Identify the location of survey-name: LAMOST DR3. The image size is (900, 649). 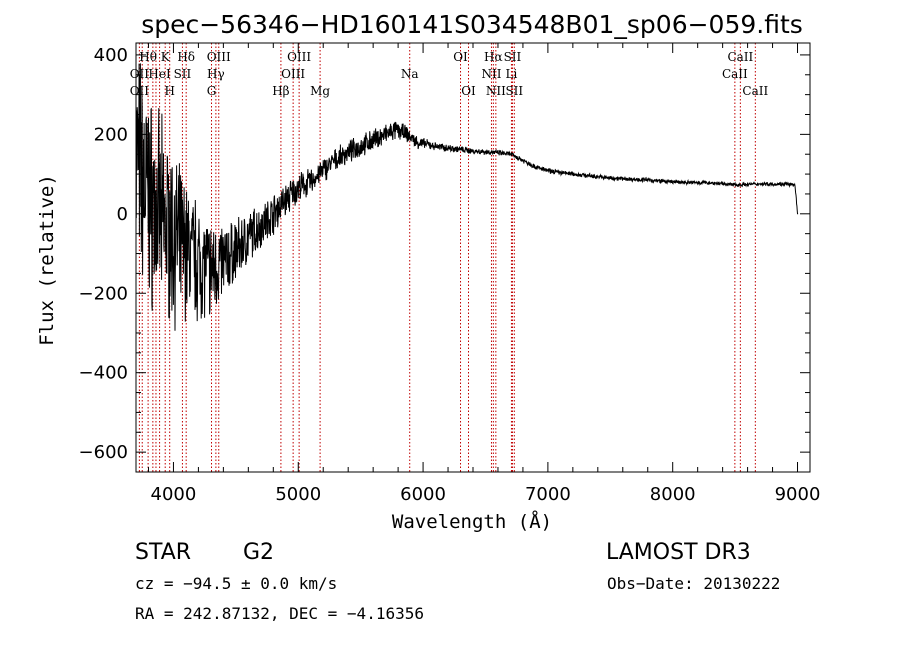
(678, 552).